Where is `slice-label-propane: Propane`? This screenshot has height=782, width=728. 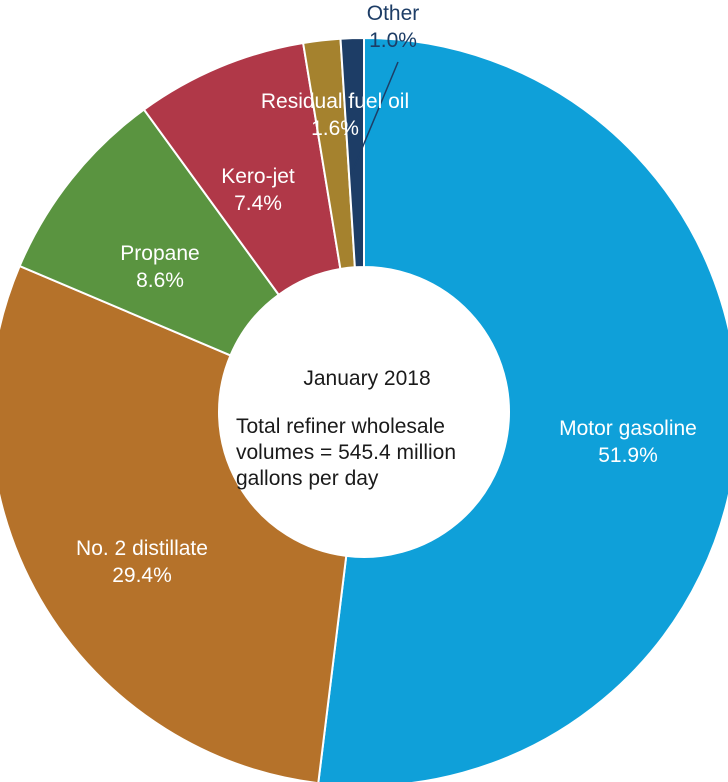
slice-label-propane: Propane is located at coordinates (159, 253).